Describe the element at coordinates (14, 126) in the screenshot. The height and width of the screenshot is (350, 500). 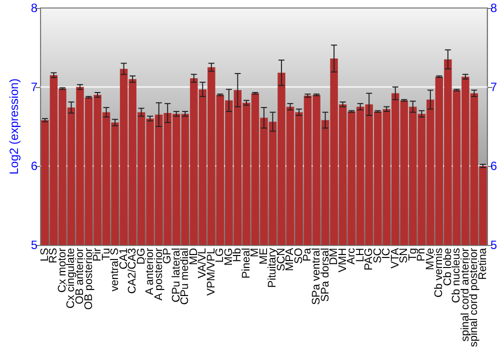
I see `y-axis-title: Log2 (expression)` at that location.